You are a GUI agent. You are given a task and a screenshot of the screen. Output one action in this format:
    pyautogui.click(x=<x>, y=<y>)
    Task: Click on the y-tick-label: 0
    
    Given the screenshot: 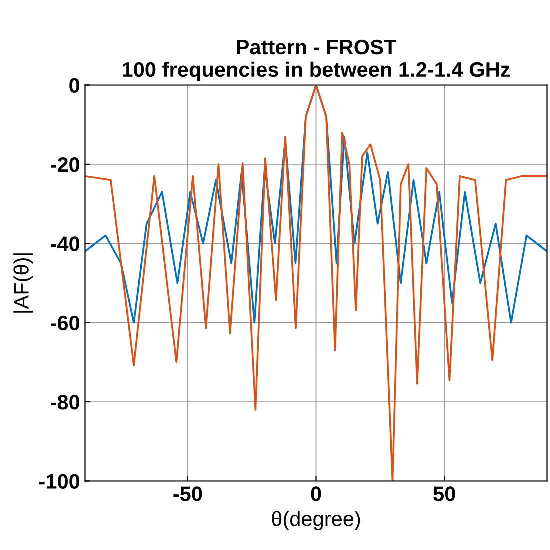 What is the action you would take?
    pyautogui.click(x=75, y=86)
    